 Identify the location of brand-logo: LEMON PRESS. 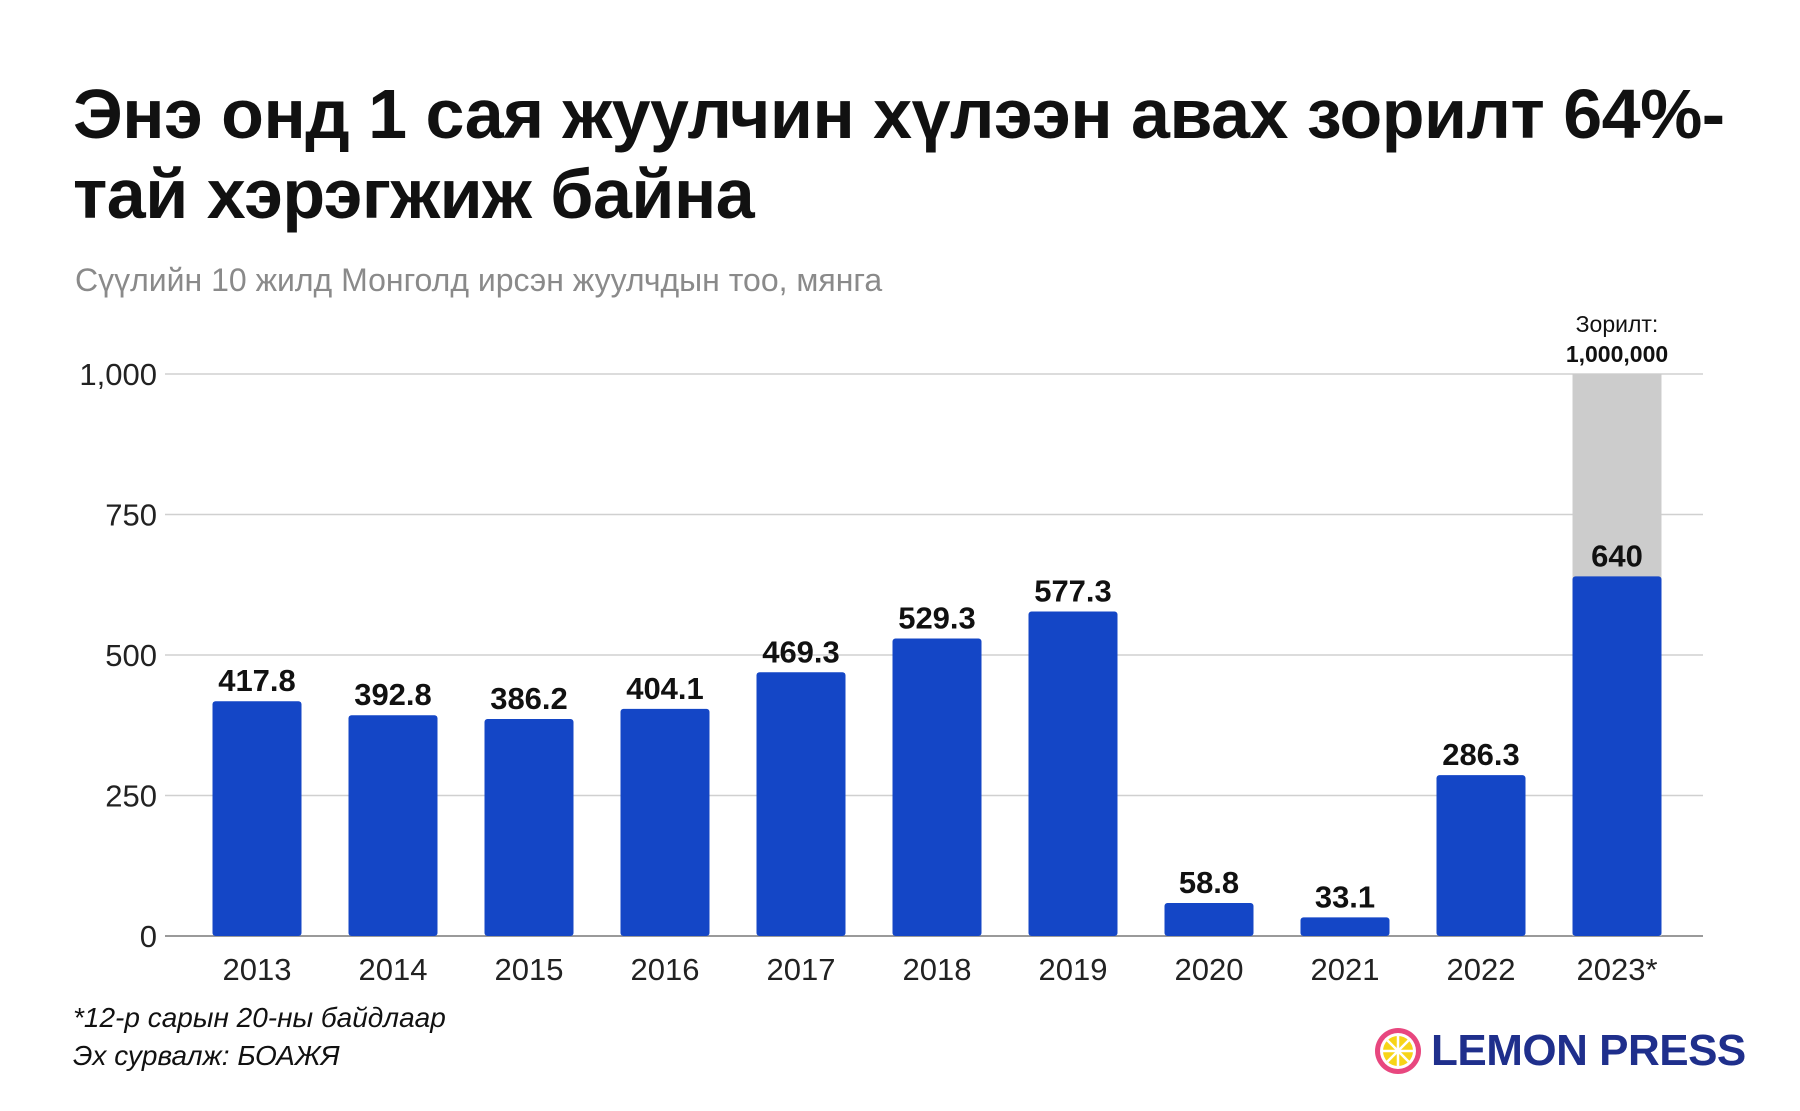
(1559, 1051).